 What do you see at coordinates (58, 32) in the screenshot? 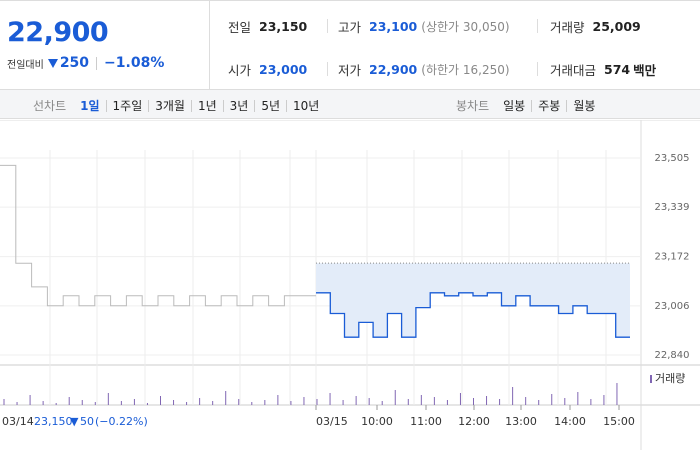
I see `current-price: 22,900` at bounding box center [58, 32].